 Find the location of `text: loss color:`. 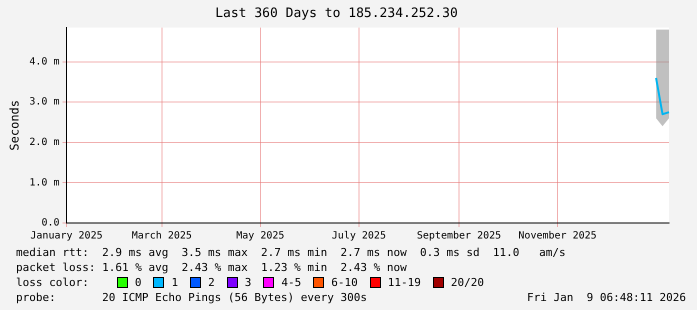

text: loss color: is located at coordinates (52, 282).